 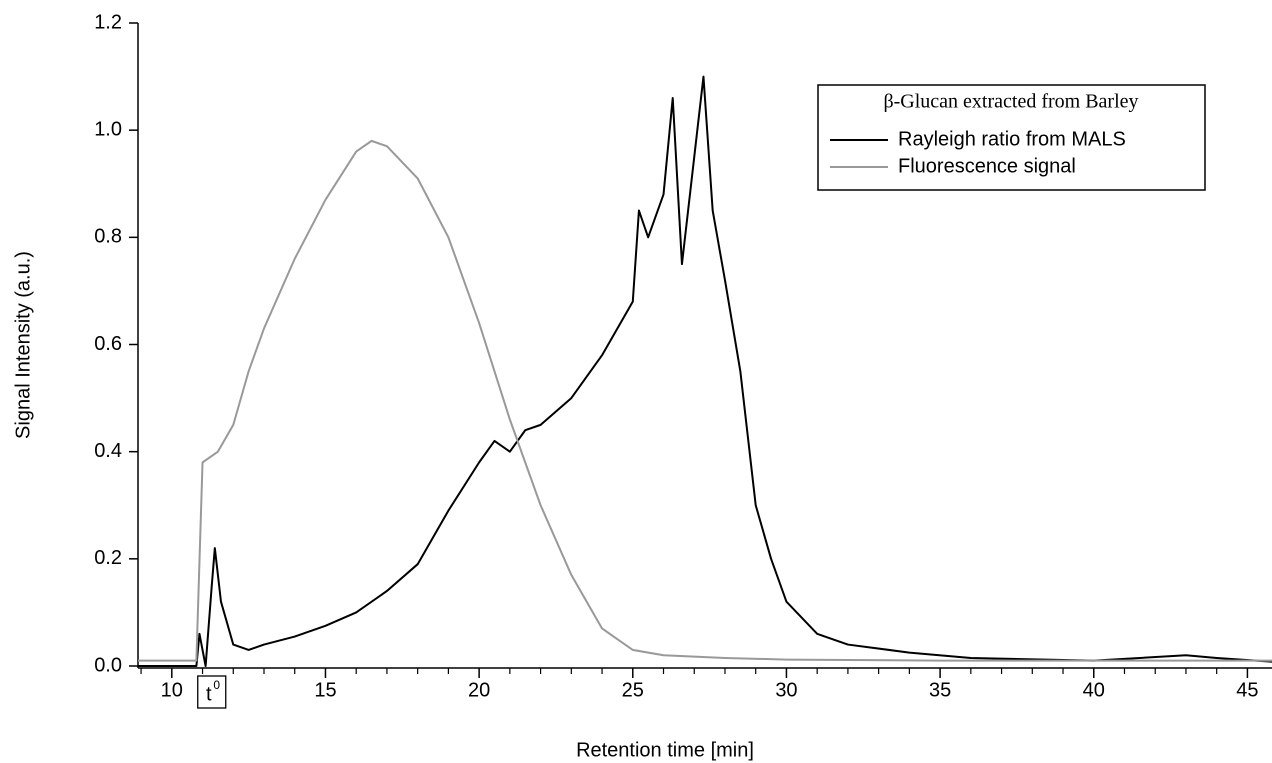 I want to click on legend-box, so click(x=1011, y=137).